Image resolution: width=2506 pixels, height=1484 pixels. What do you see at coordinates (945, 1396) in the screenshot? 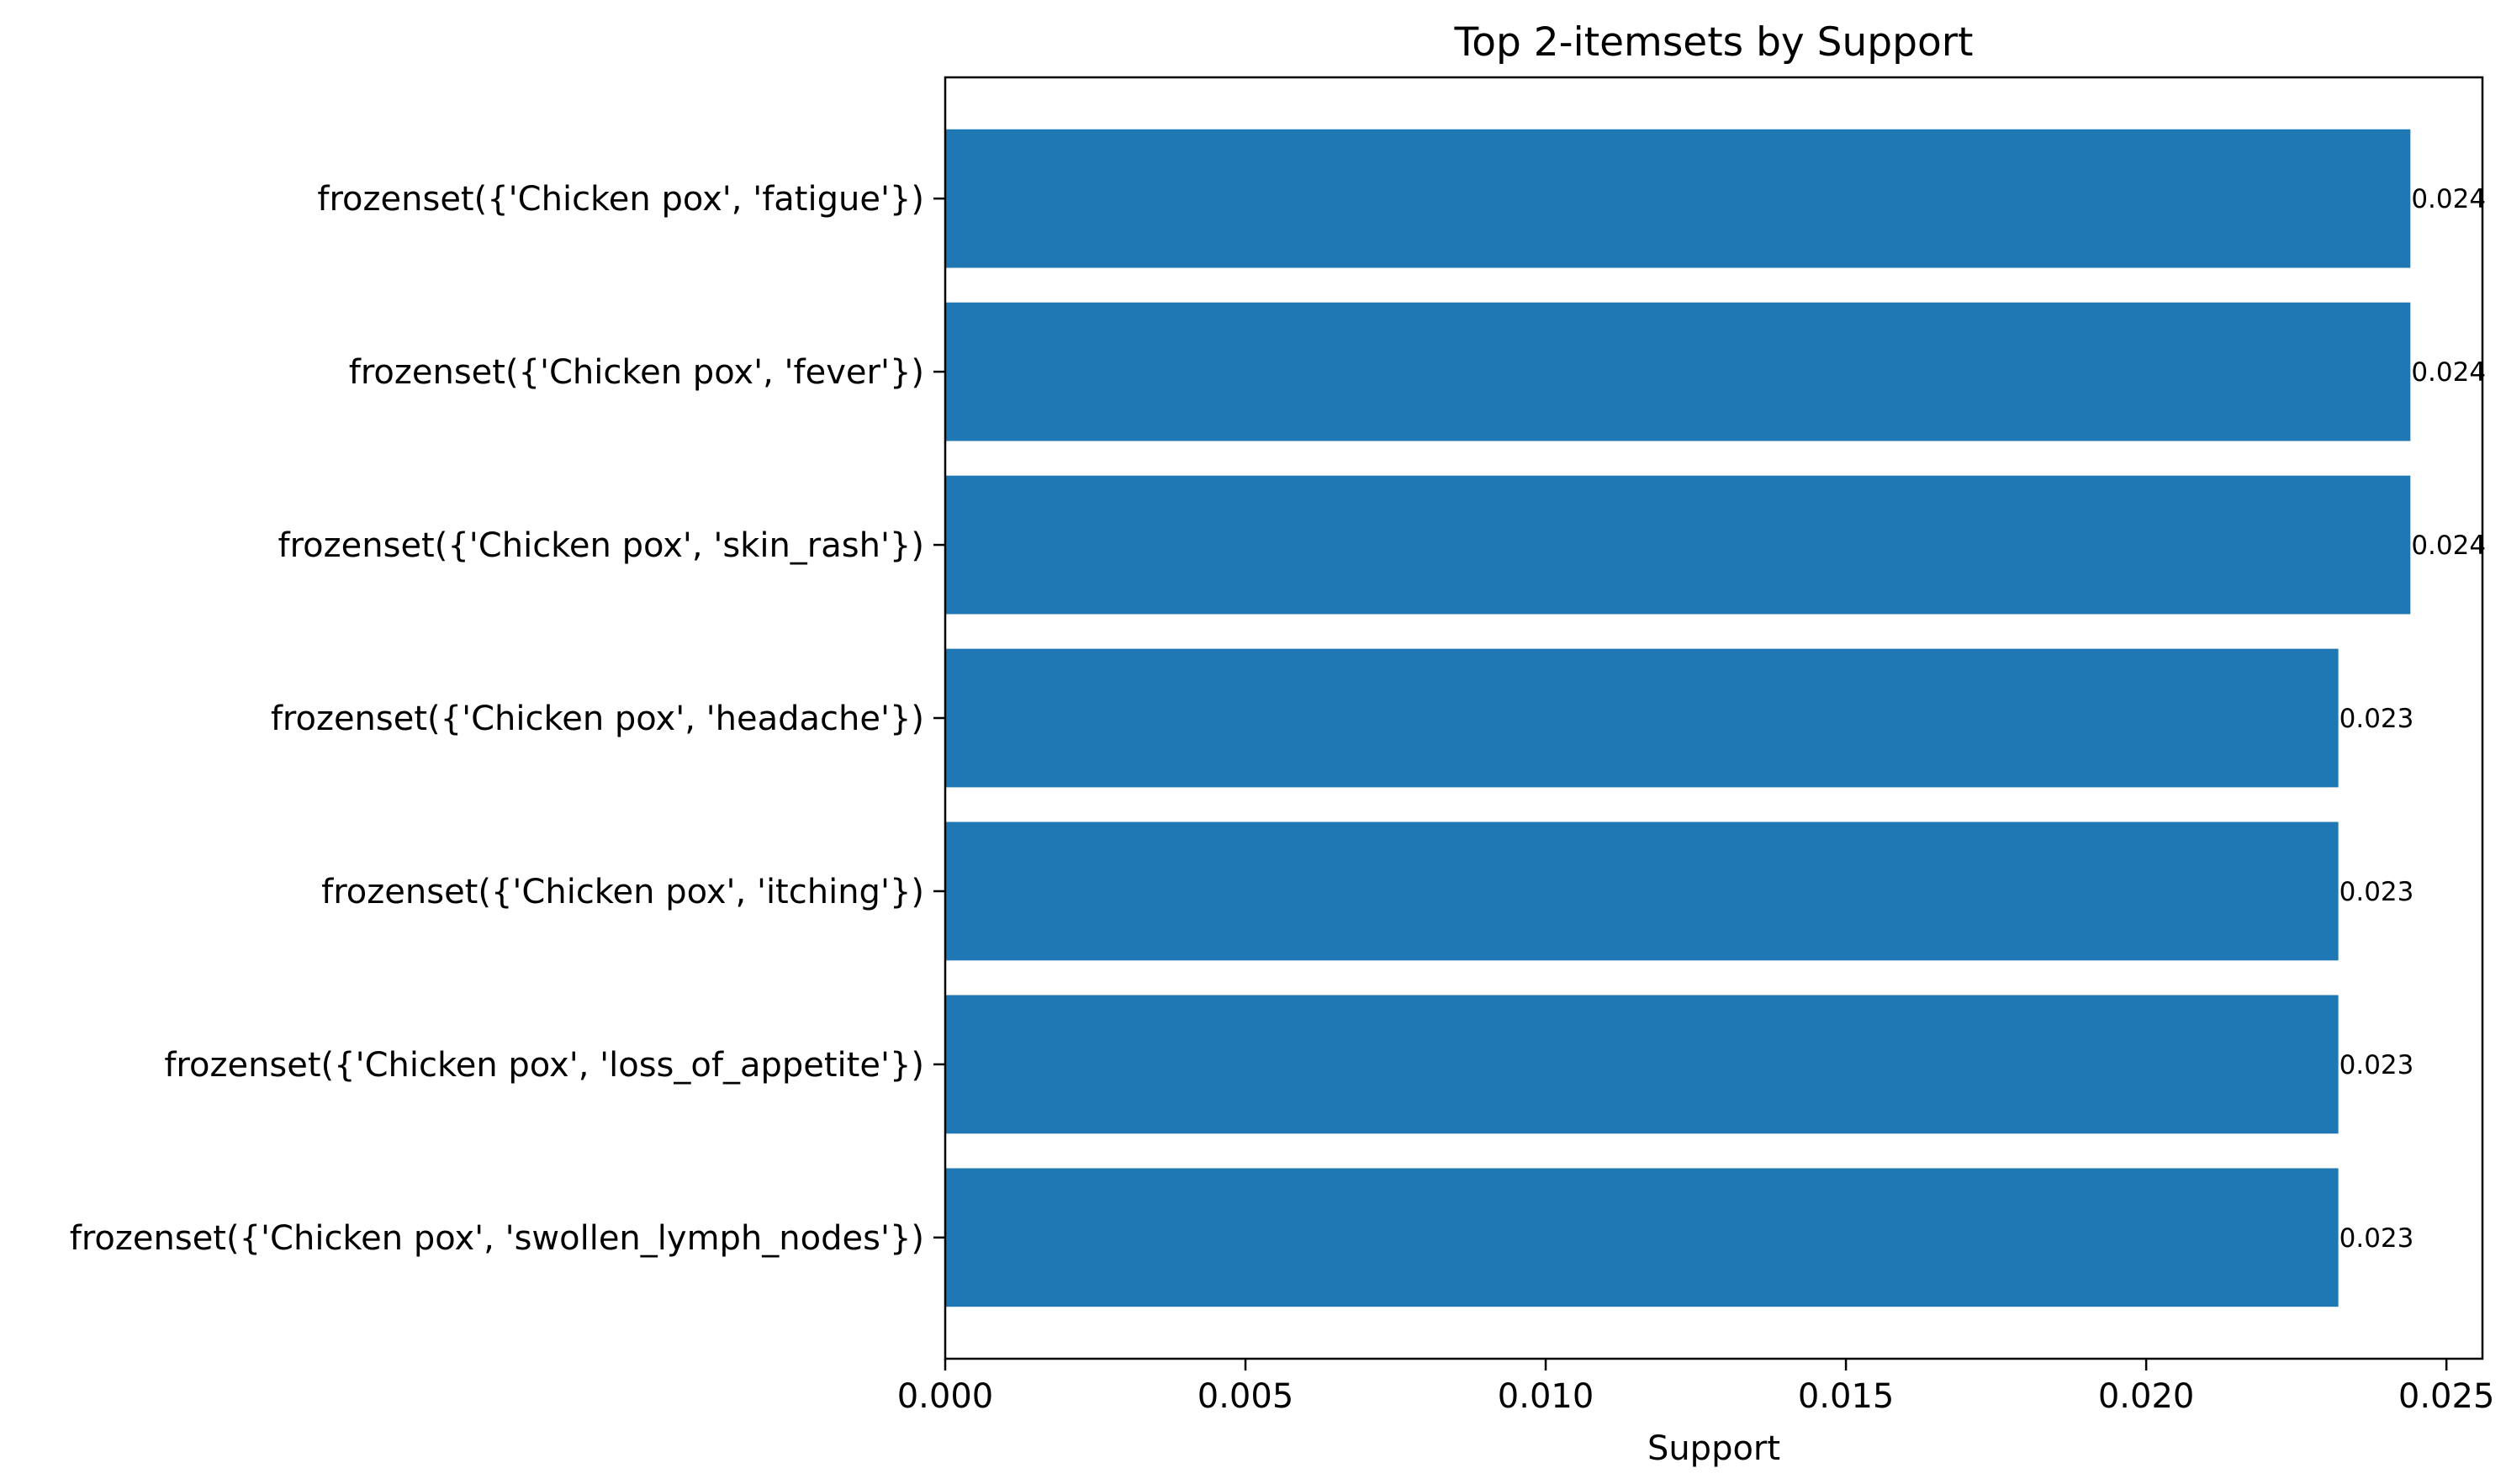
I see `x-tick-label: 0.000` at bounding box center [945, 1396].